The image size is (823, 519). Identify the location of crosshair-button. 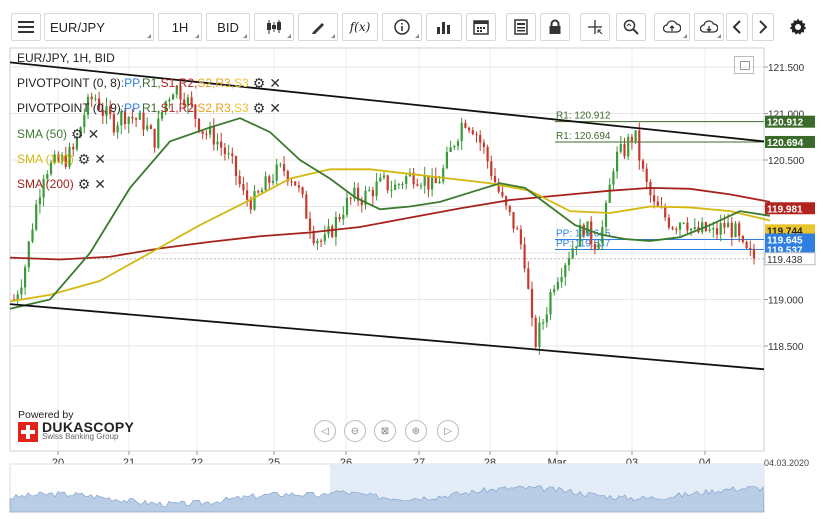
(595, 27).